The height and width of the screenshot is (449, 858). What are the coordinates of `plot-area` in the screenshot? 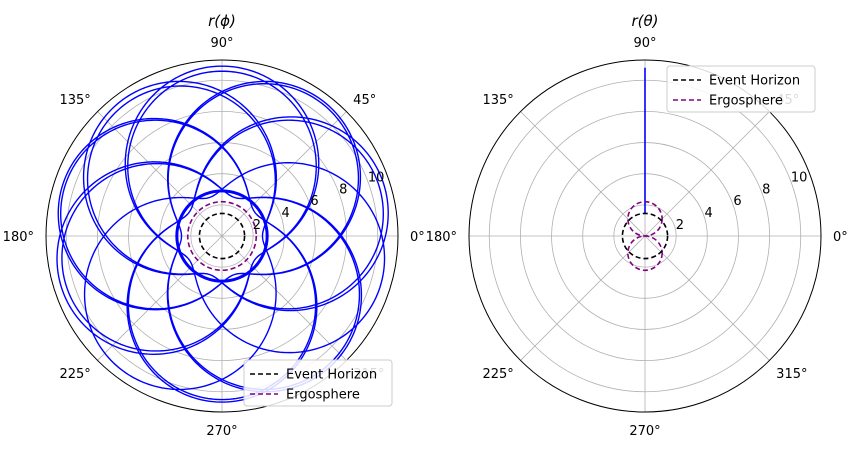 It's located at (645, 169).